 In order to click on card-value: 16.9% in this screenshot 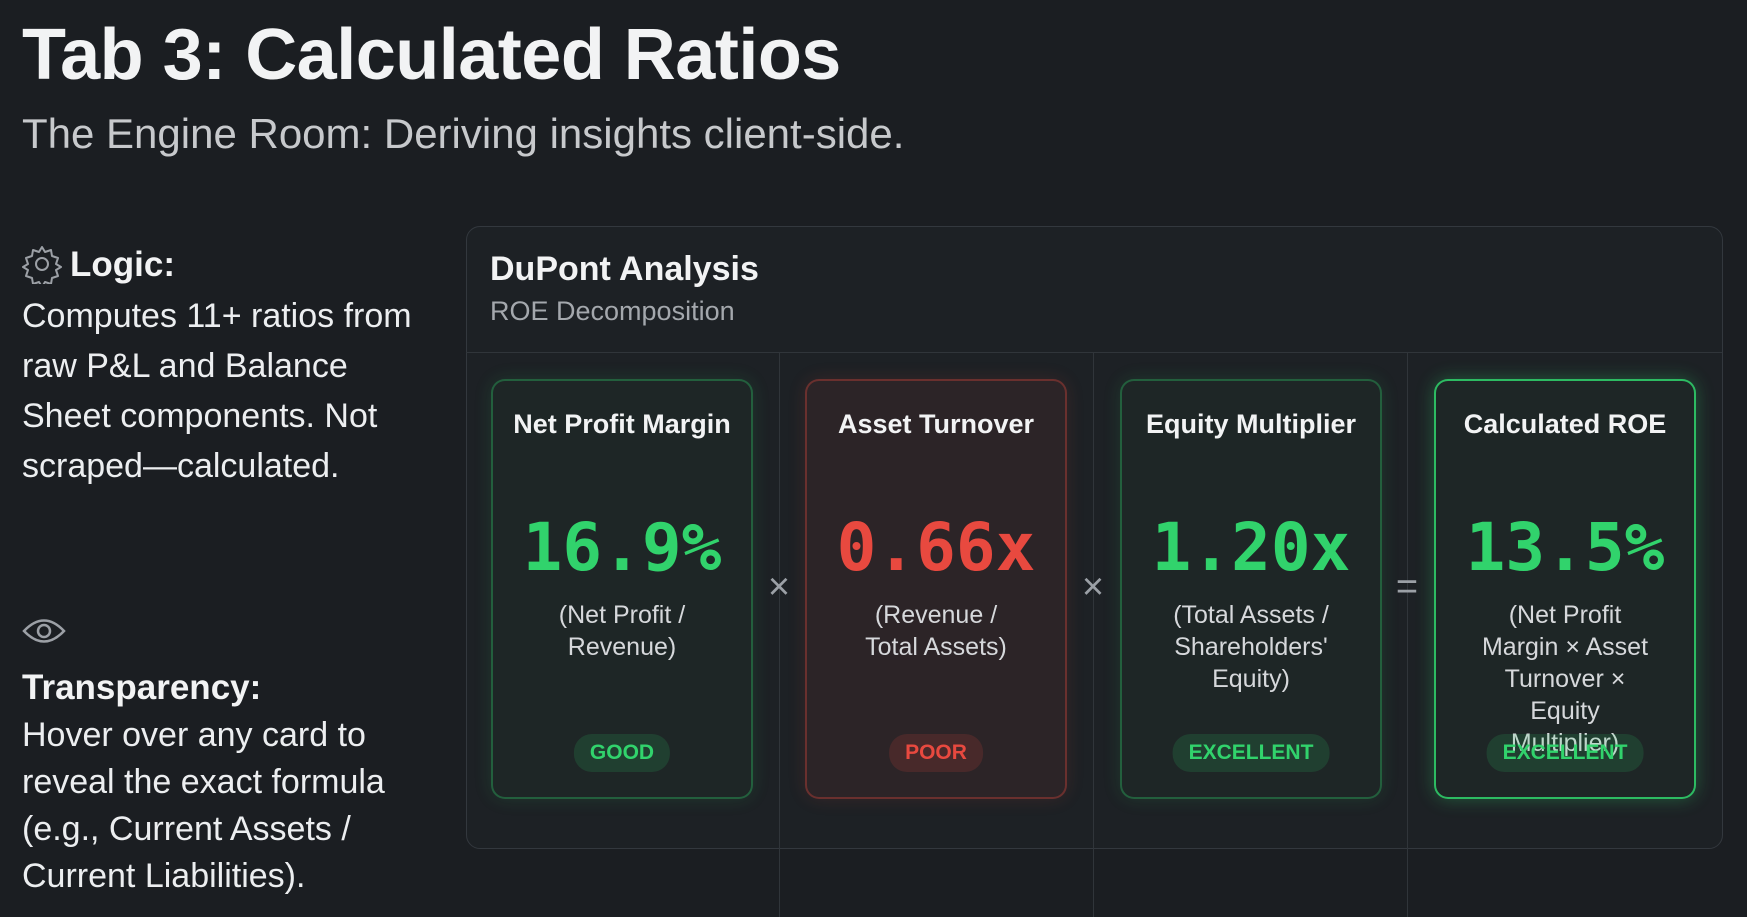, I will do `click(622, 547)`.